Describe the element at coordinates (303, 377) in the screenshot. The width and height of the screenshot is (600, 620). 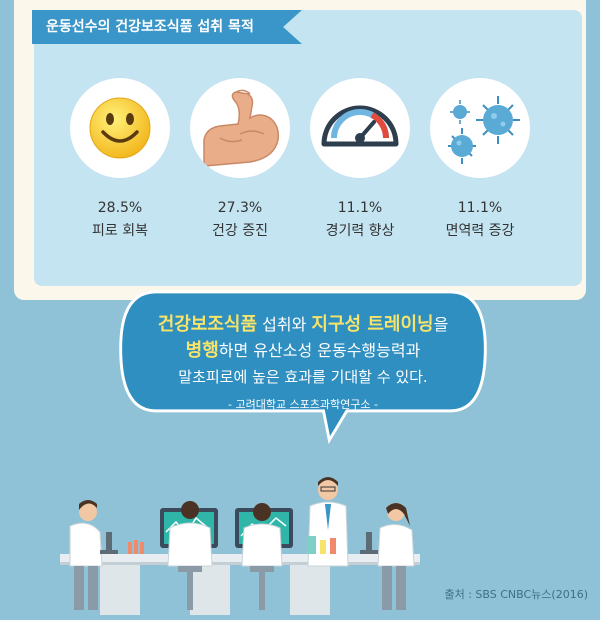
I see `bubble-line-3: 말초피로에 높은 효과를 기대할 수 있다.` at that location.